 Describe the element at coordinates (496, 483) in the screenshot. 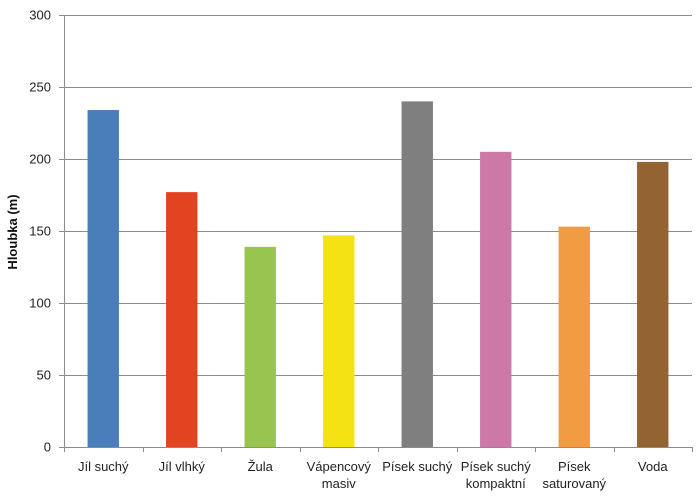

I see `x-tick-label: kompaktní` at that location.